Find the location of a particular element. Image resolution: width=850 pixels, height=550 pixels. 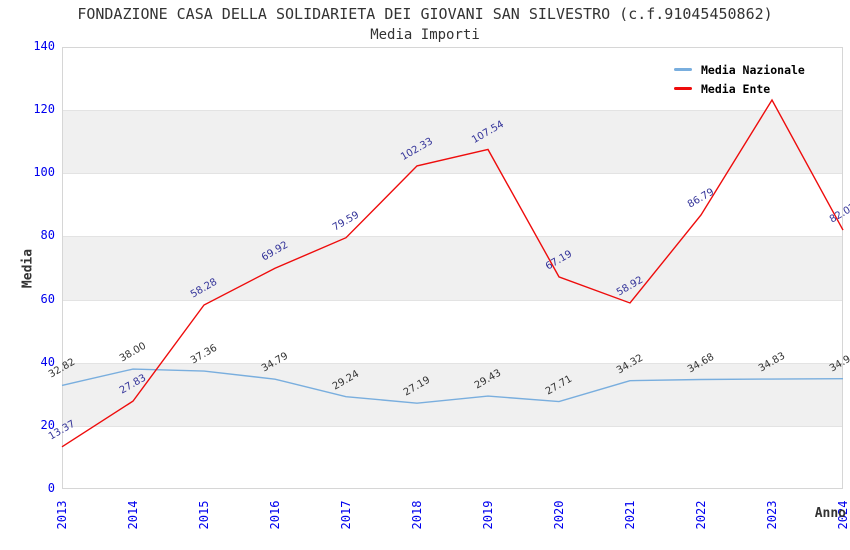

x-tick-label: 2014 is located at coordinates (133, 515).